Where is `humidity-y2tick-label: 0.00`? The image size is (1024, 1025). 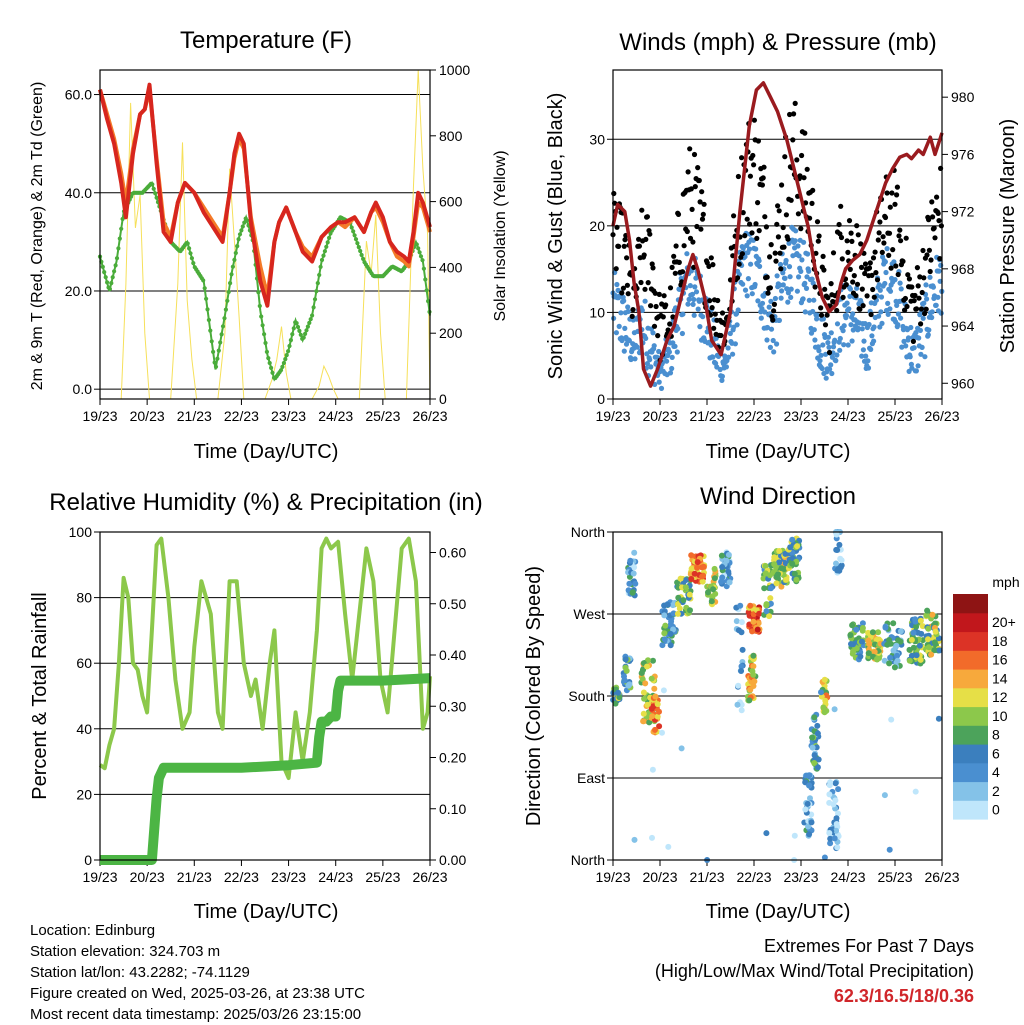 humidity-y2tick-label: 0.00 is located at coordinates (452, 860).